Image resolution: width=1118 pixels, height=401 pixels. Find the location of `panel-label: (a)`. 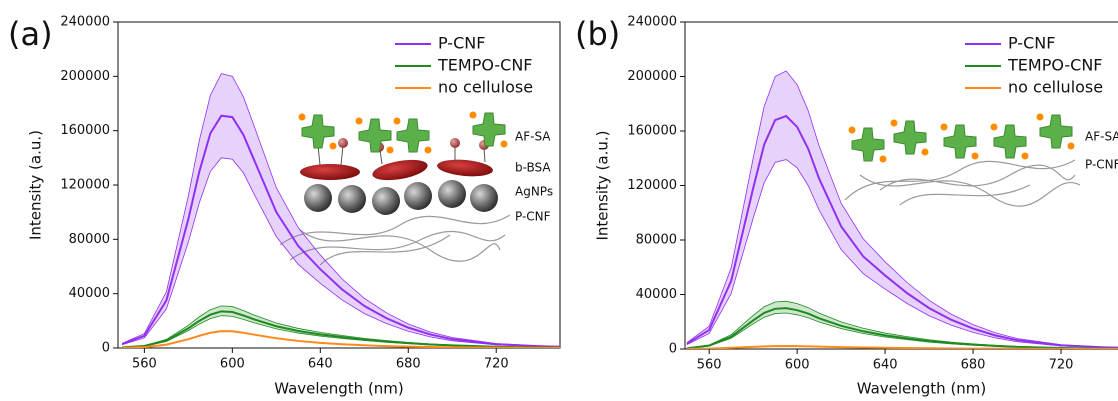

panel-label: (a) is located at coordinates (30, 34).